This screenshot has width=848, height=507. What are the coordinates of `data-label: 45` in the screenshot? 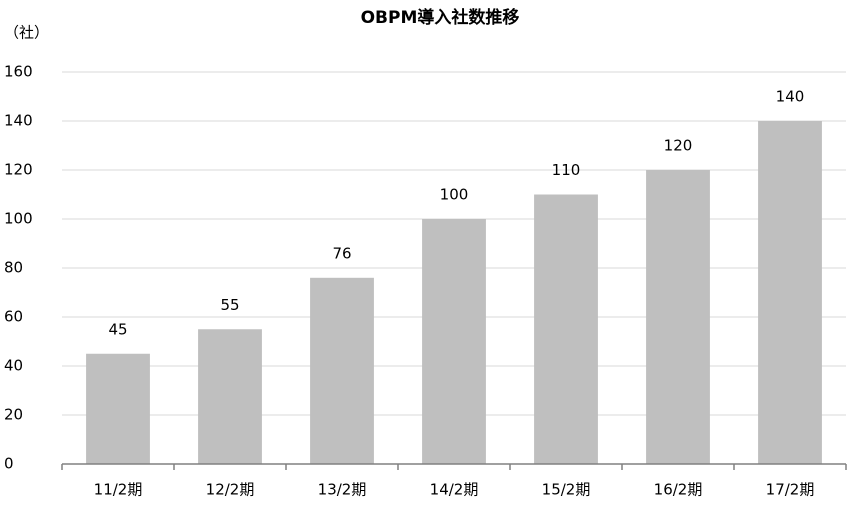 It's located at (117, 329).